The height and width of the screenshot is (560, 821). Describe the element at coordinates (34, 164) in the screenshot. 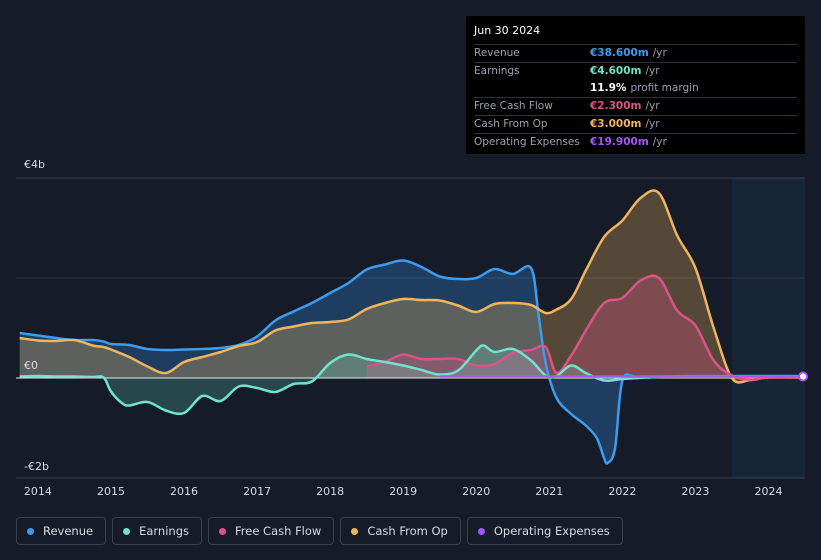

I see `y-tick-top: €4b` at that location.